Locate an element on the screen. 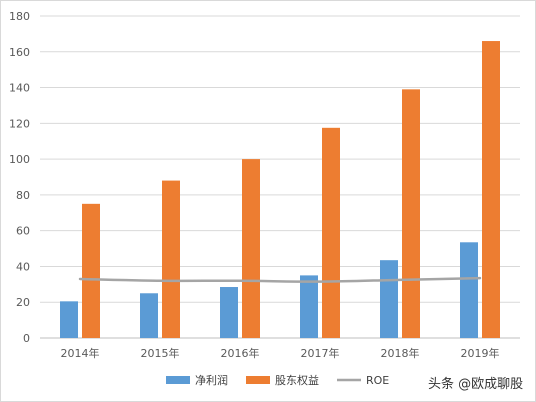 Image resolution: width=536 pixels, height=402 pixels. legend-label: ROE is located at coordinates (377, 380).